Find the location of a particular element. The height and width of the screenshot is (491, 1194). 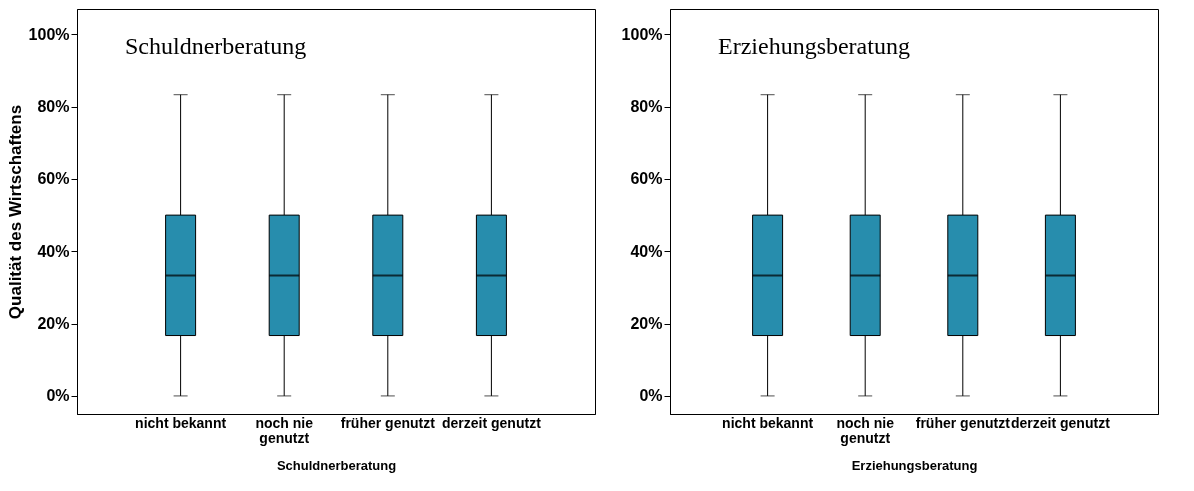

y-axis-title: Qualität des Wirtschaftens is located at coordinates (15, 212).